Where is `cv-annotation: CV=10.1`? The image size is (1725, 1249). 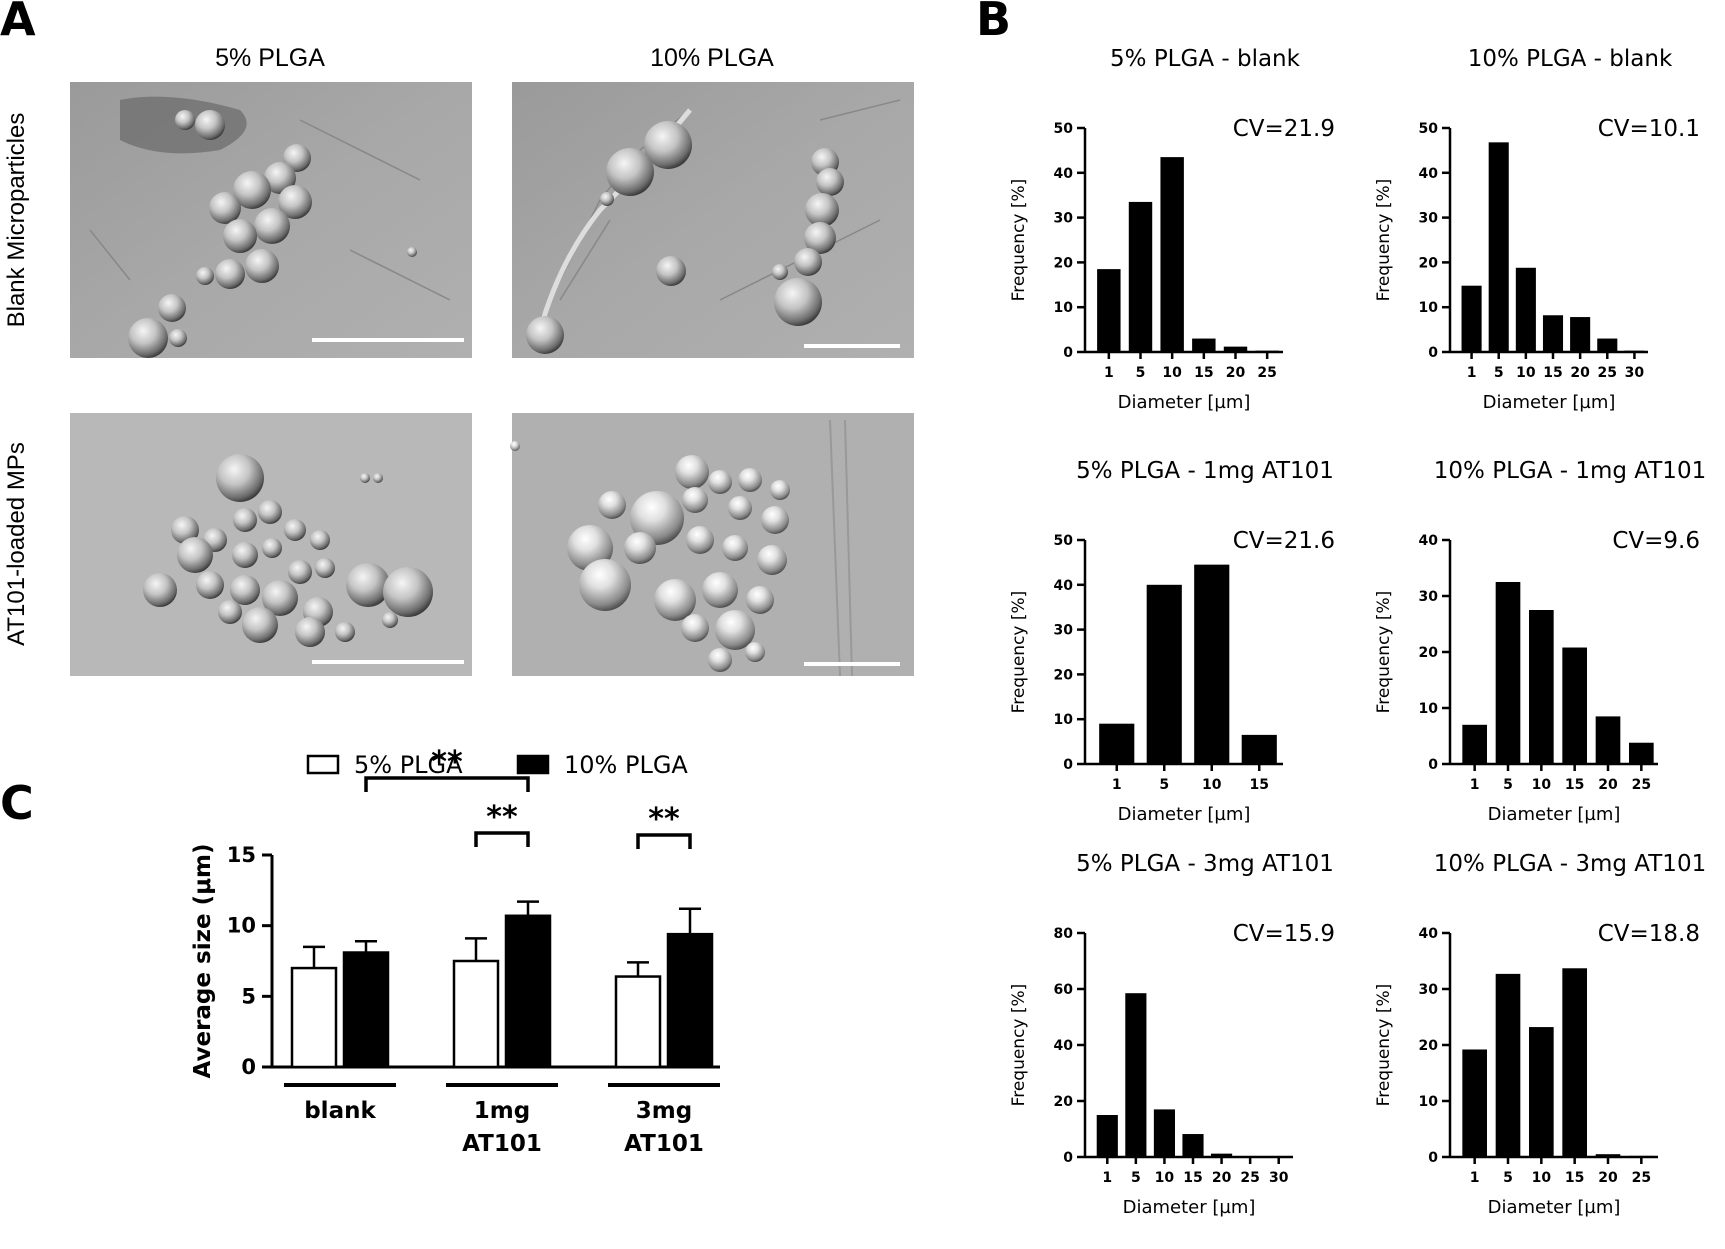 cv-annotation: CV=10.1 is located at coordinates (1649, 129).